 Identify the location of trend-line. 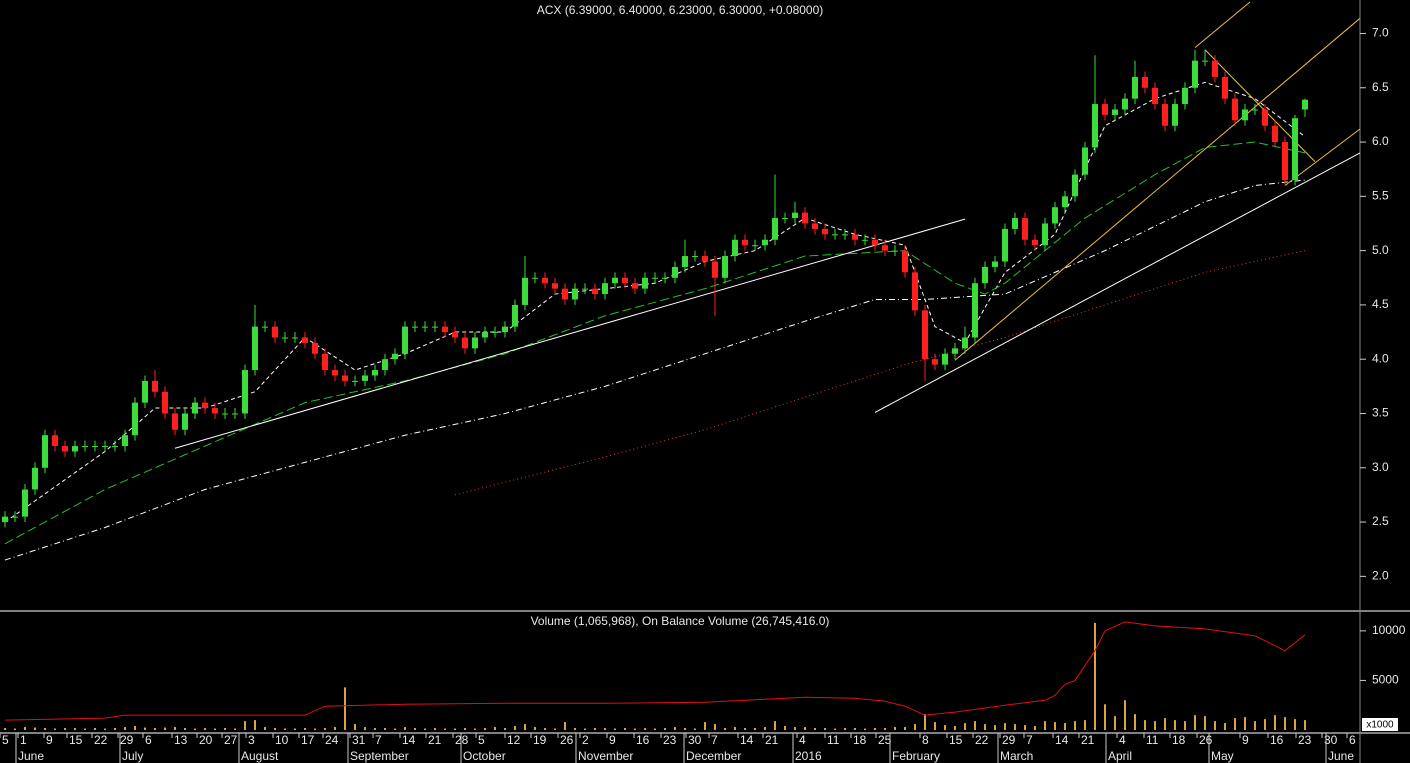
(1222, 24).